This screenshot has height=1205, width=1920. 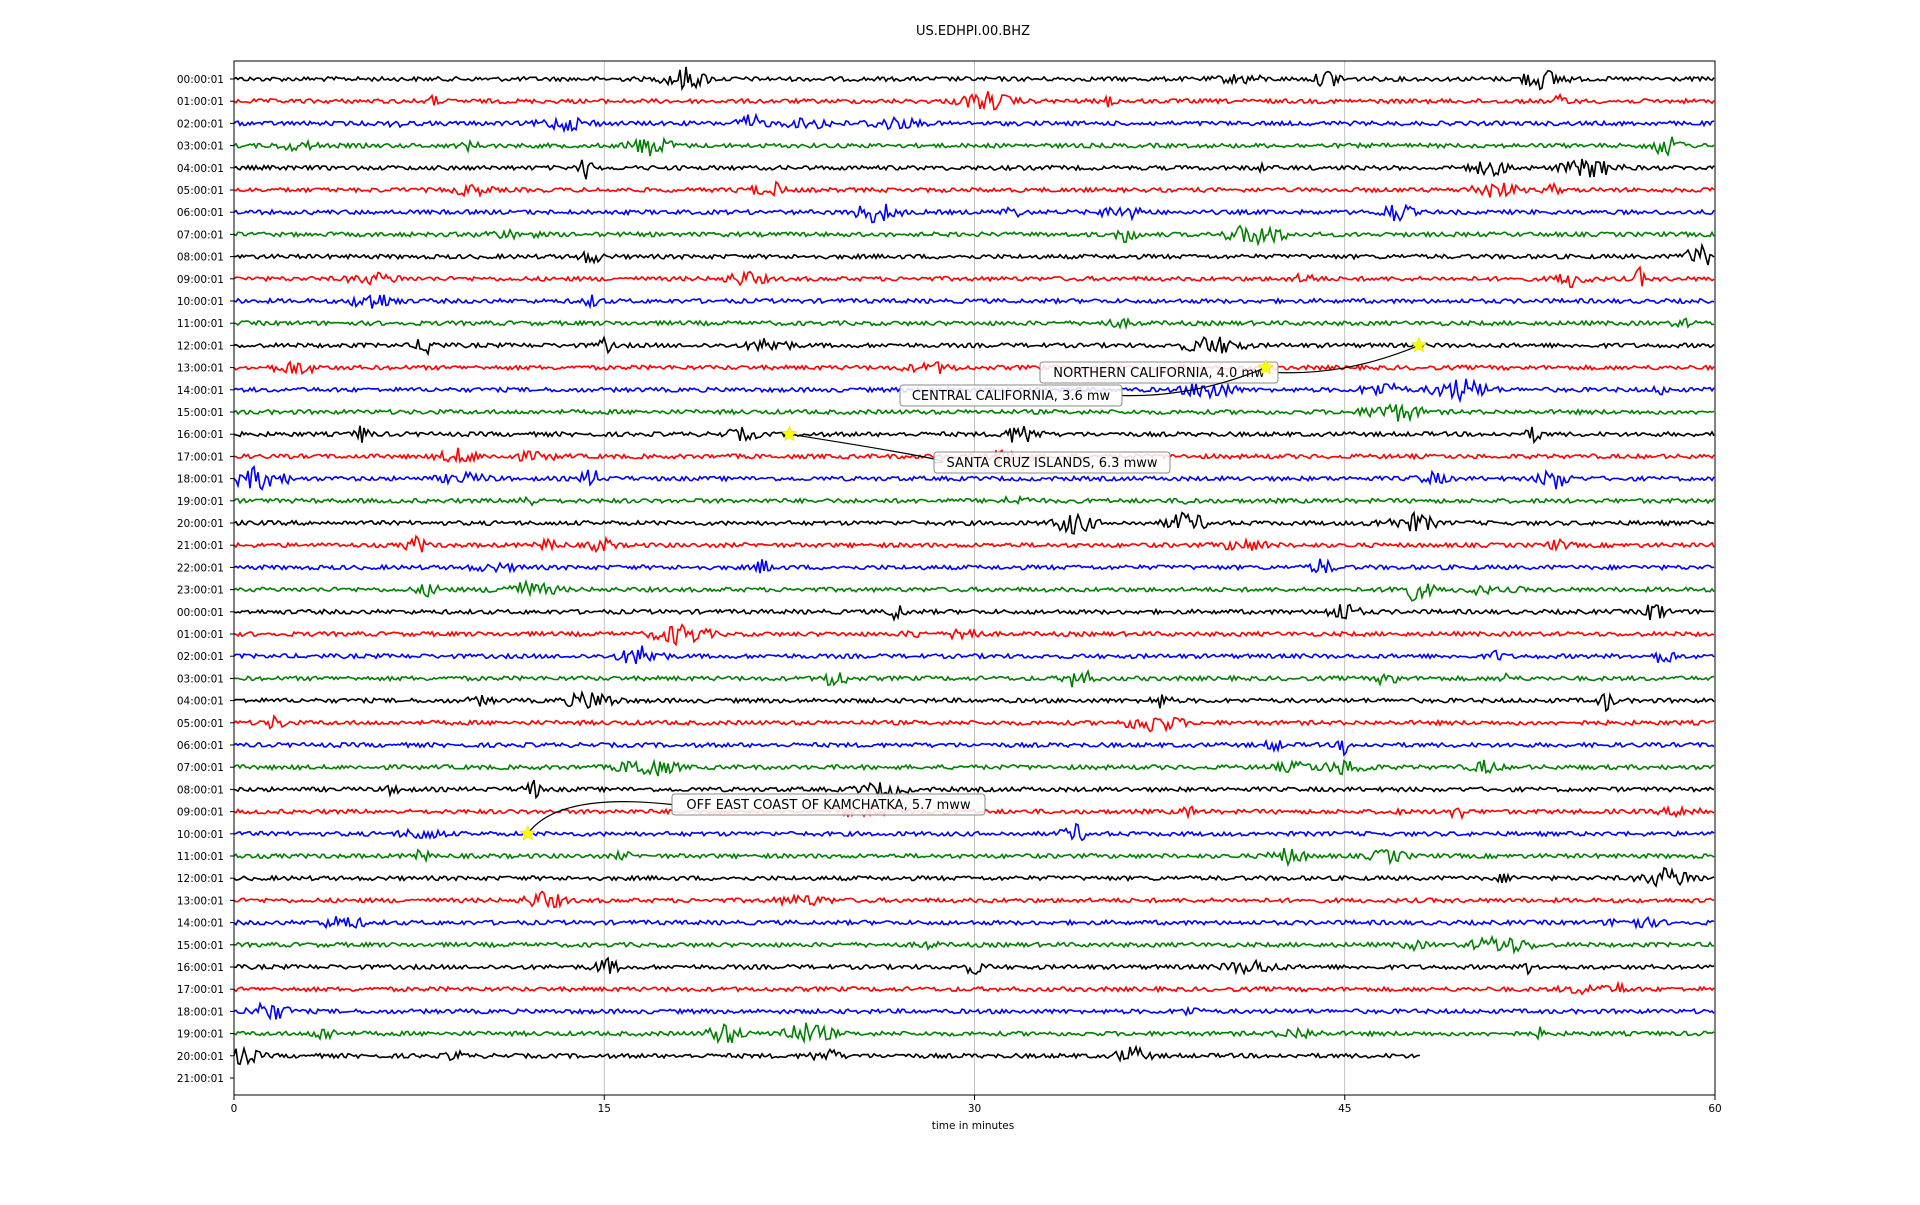 I want to click on chart-title: US.EDHPI.00.BHZ, so click(x=973, y=31).